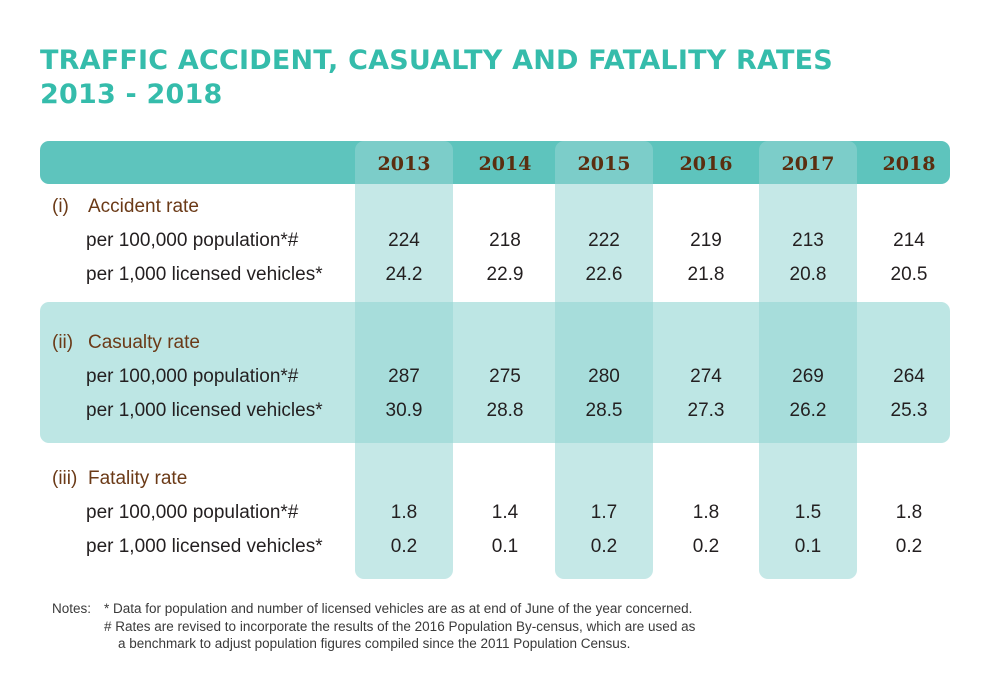  I want to click on table-cell: 1.5, so click(808, 512).